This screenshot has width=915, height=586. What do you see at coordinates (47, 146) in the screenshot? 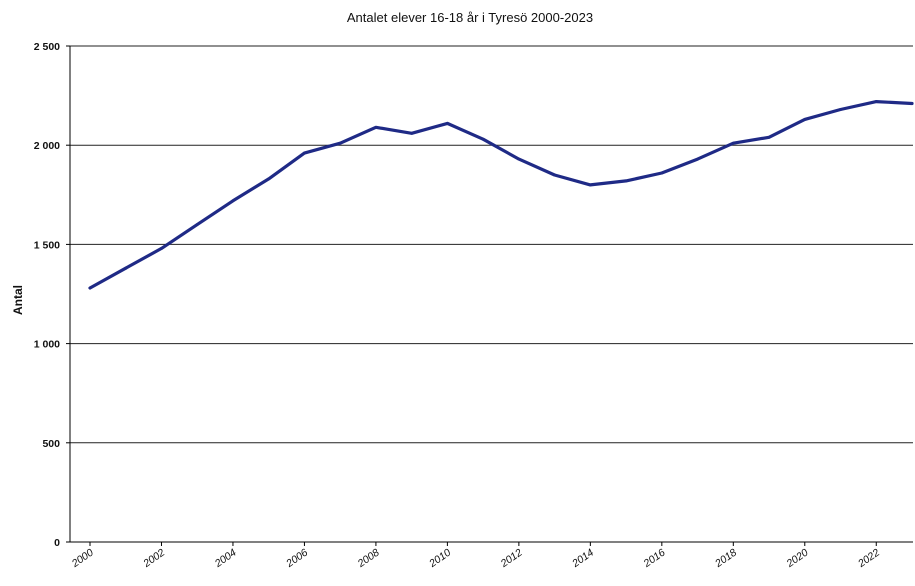
I see `y-tick-label: 2 000` at bounding box center [47, 146].